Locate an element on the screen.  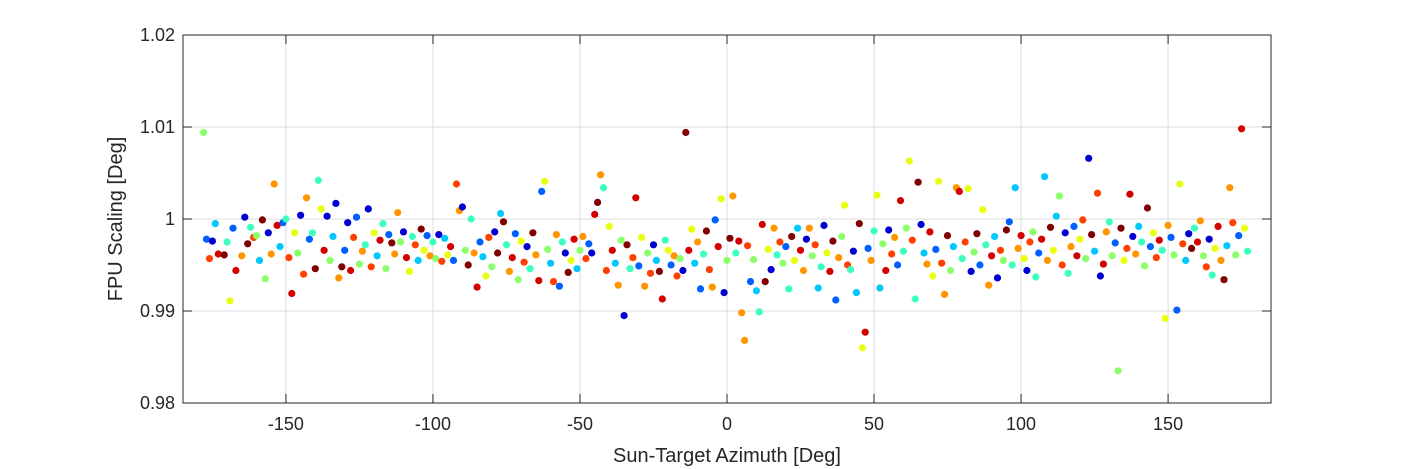
x-tick-label: -50 is located at coordinates (580, 424).